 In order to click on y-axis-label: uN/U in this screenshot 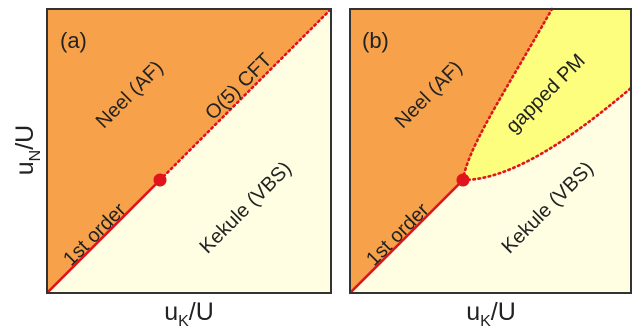, I will do `click(27, 150)`.